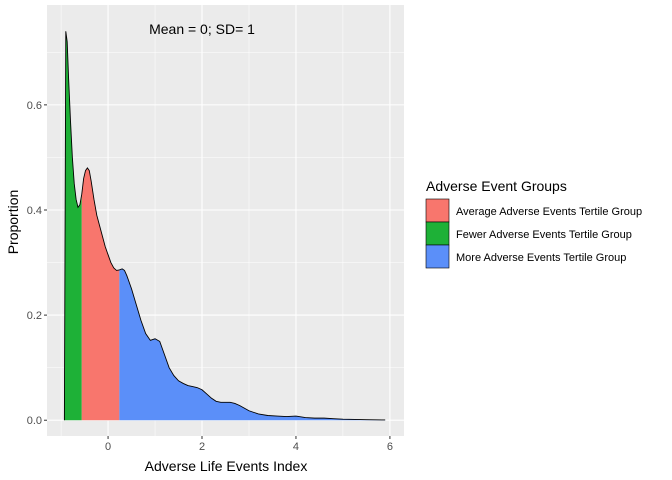 The width and height of the screenshot is (672, 480). I want to click on y-tick-label: 0.4, so click(34, 211).